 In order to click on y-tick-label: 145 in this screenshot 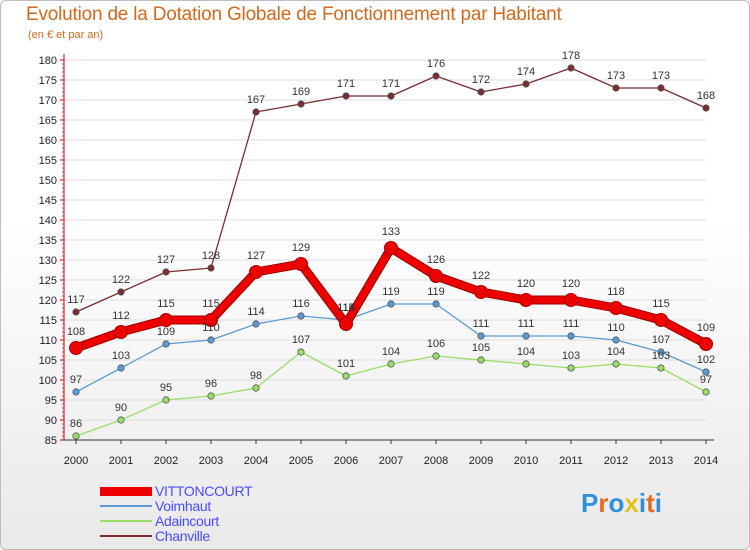, I will do `click(48, 201)`.